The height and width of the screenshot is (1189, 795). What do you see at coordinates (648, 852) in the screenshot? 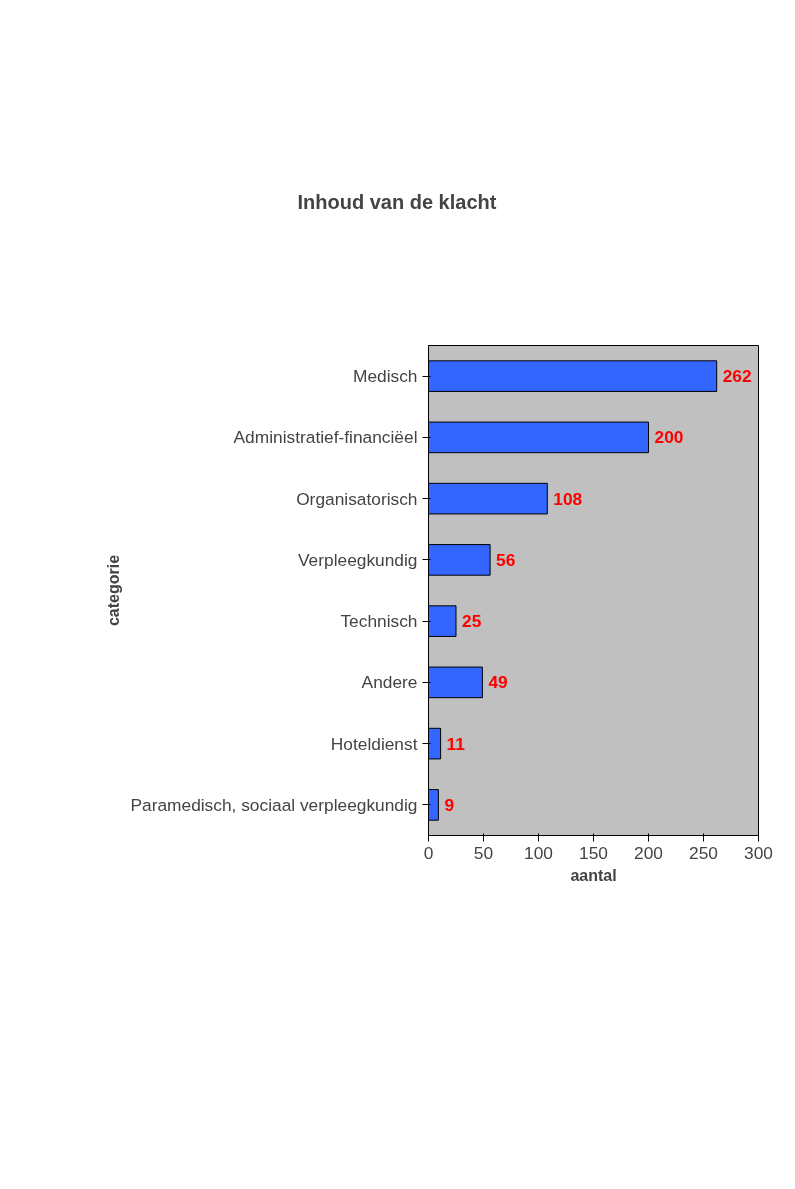
I see `x-tick-label: 200` at bounding box center [648, 852].